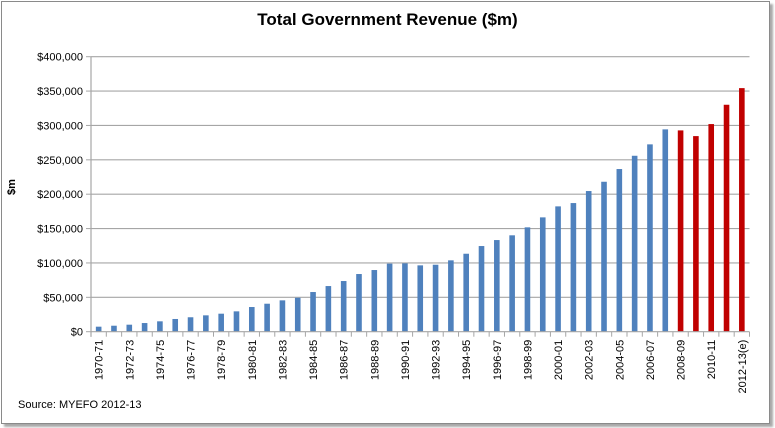  I want to click on x-tick-label: 1988-89, so click(375, 360).